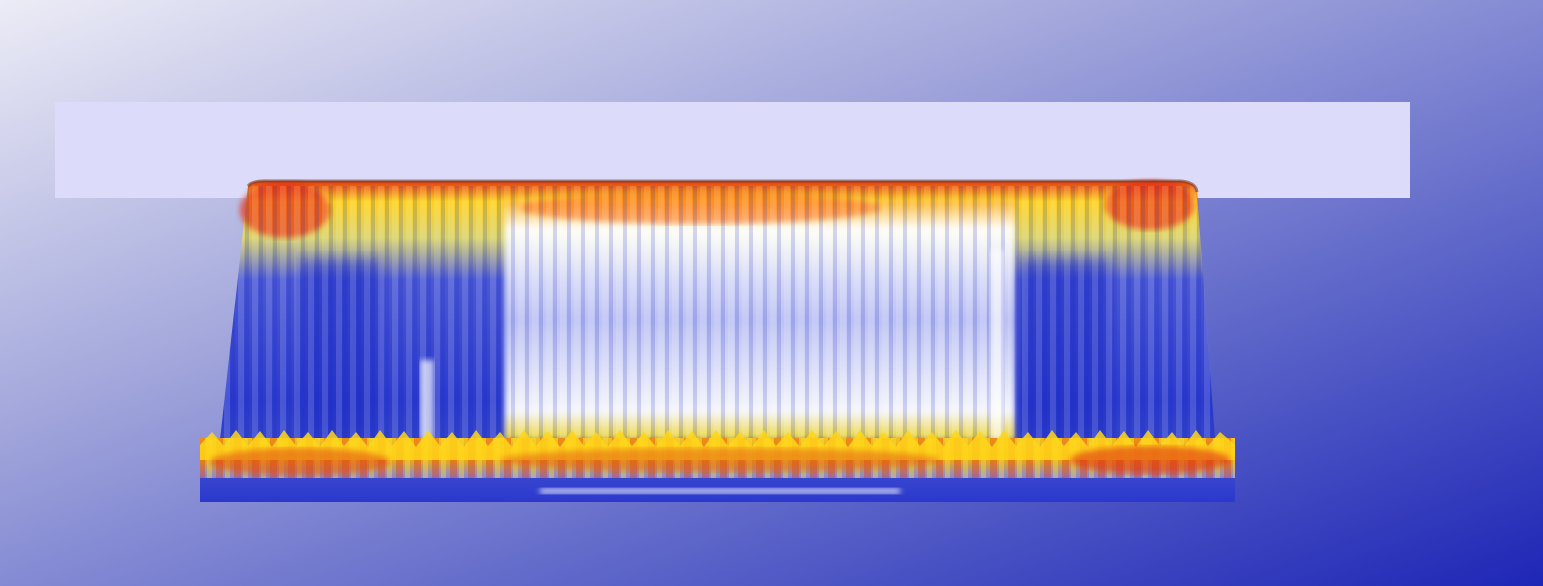 This screenshot has height=586, width=1543. Describe the element at coordinates (717, 466) in the screenshot. I see `heat-sink-base` at that location.